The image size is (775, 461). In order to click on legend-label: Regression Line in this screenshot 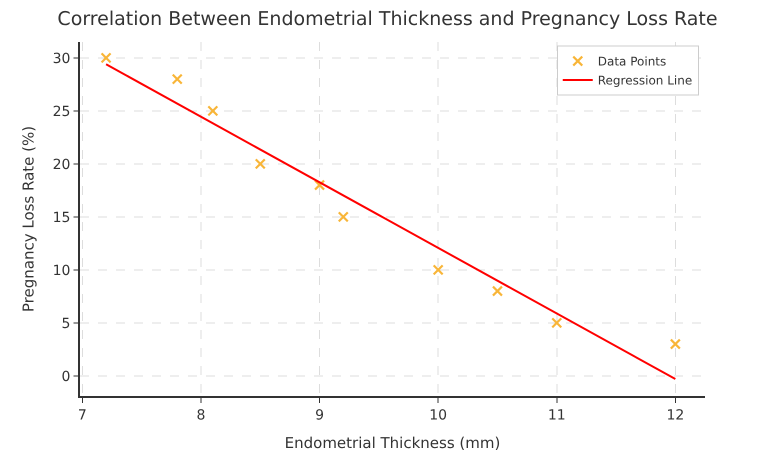, I will do `click(645, 81)`.